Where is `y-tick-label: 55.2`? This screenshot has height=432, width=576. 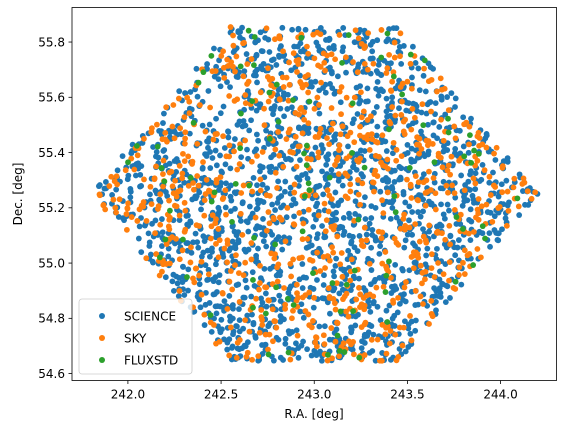
y-tick-label: 55.2 is located at coordinates (51, 208).